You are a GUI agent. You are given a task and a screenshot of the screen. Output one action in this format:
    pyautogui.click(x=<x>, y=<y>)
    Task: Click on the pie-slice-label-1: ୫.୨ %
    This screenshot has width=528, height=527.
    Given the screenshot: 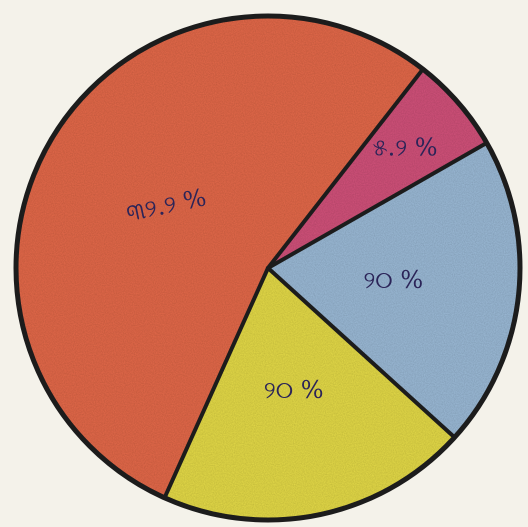 What is the action you would take?
    pyautogui.click(x=405, y=148)
    